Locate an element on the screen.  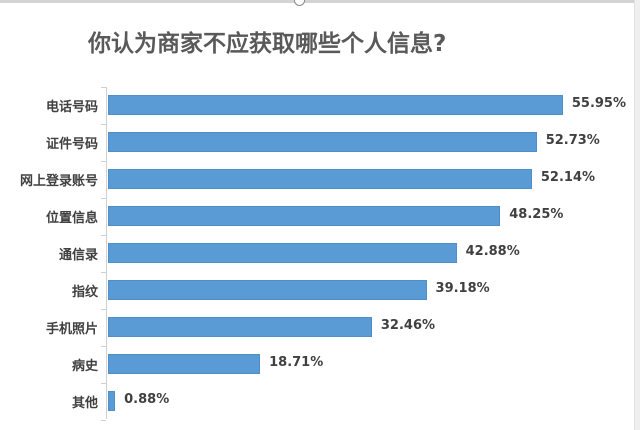
data-label: 48.25% is located at coordinates (536, 214).